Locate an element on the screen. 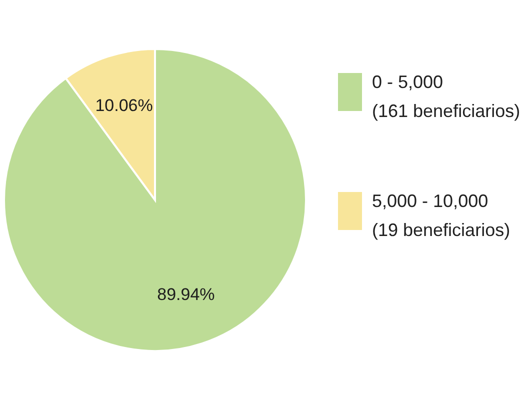 The height and width of the screenshot is (401, 531). data-label: 89.94% is located at coordinates (186, 294).